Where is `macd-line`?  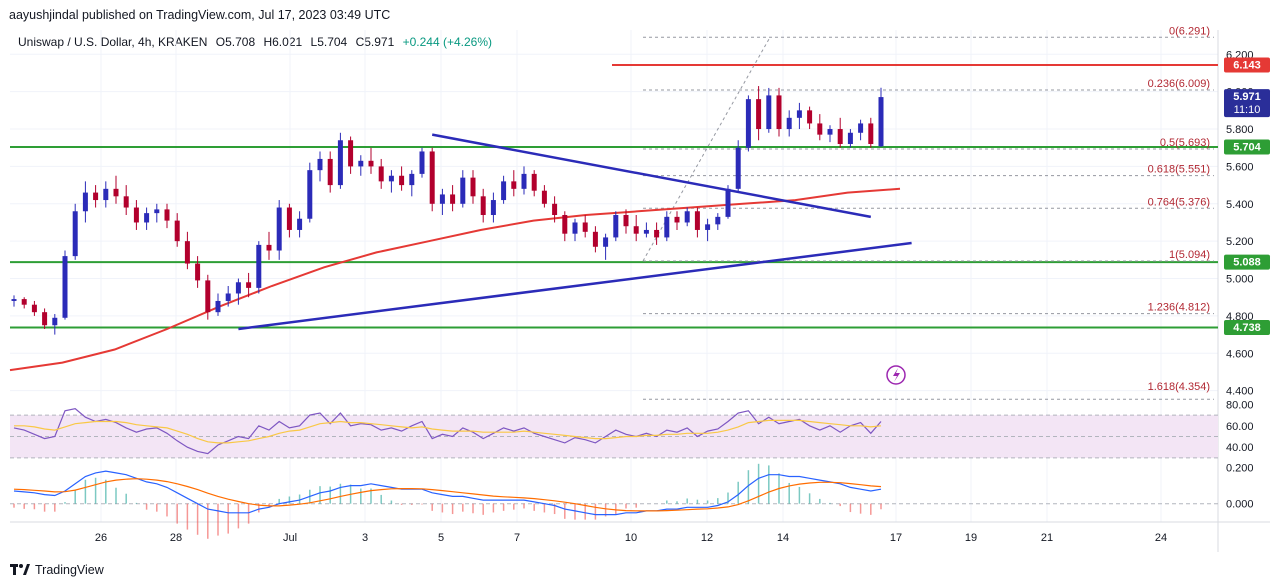
macd-line is located at coordinates (447, 493).